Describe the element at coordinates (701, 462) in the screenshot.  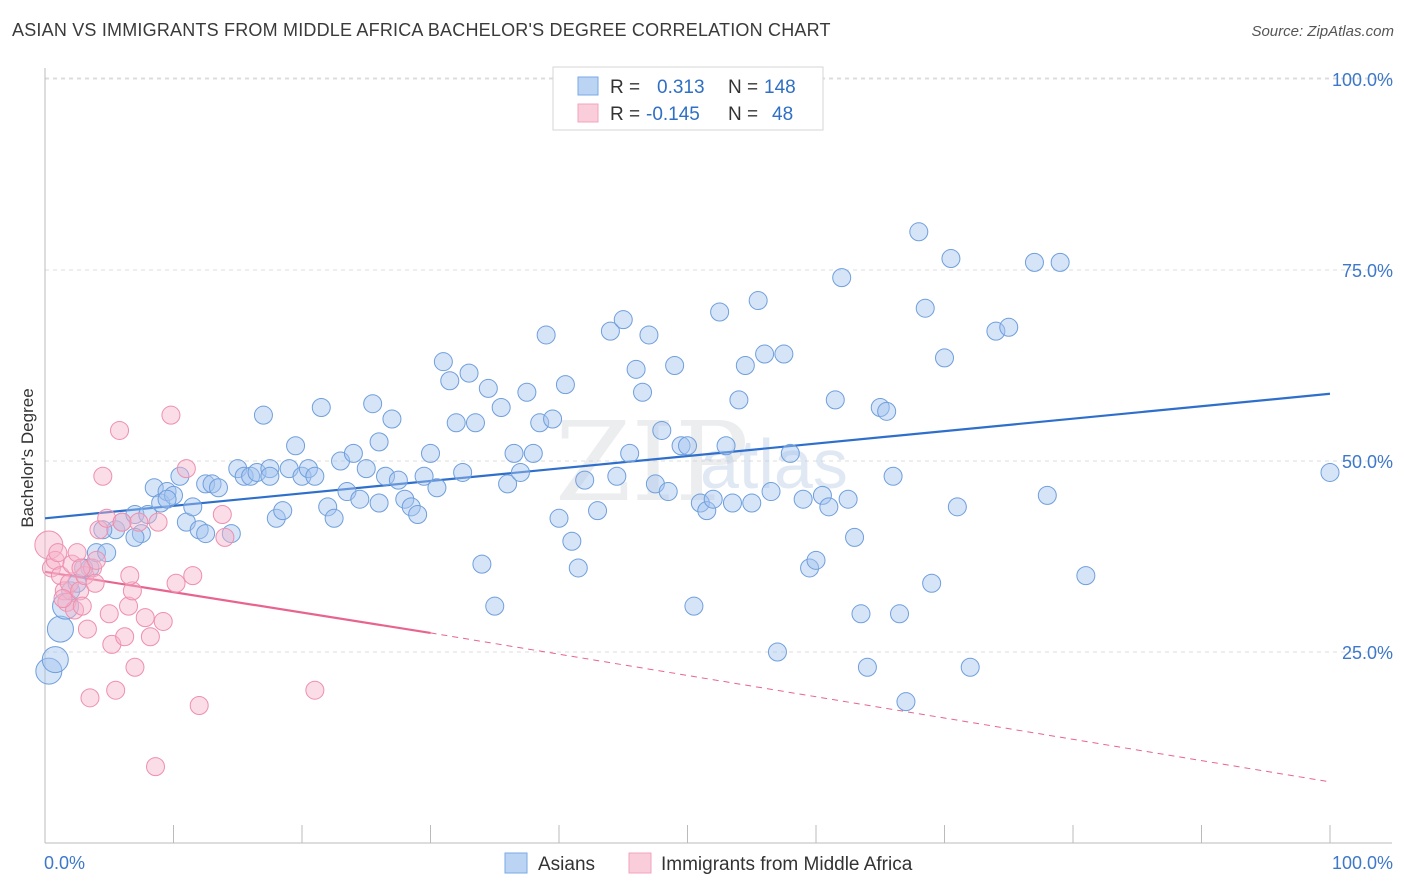
I see `watermark: ZIP atlas` at that location.